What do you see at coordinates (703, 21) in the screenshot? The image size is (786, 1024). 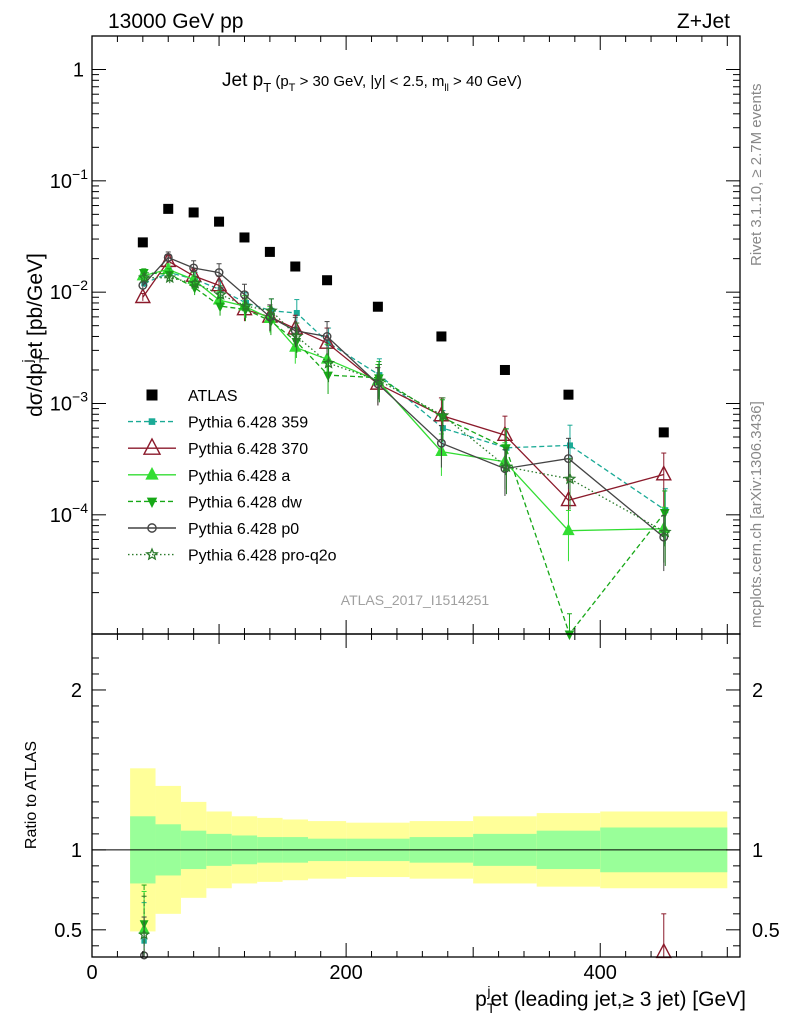 I see `header-process-label: Z+Jet` at bounding box center [703, 21].